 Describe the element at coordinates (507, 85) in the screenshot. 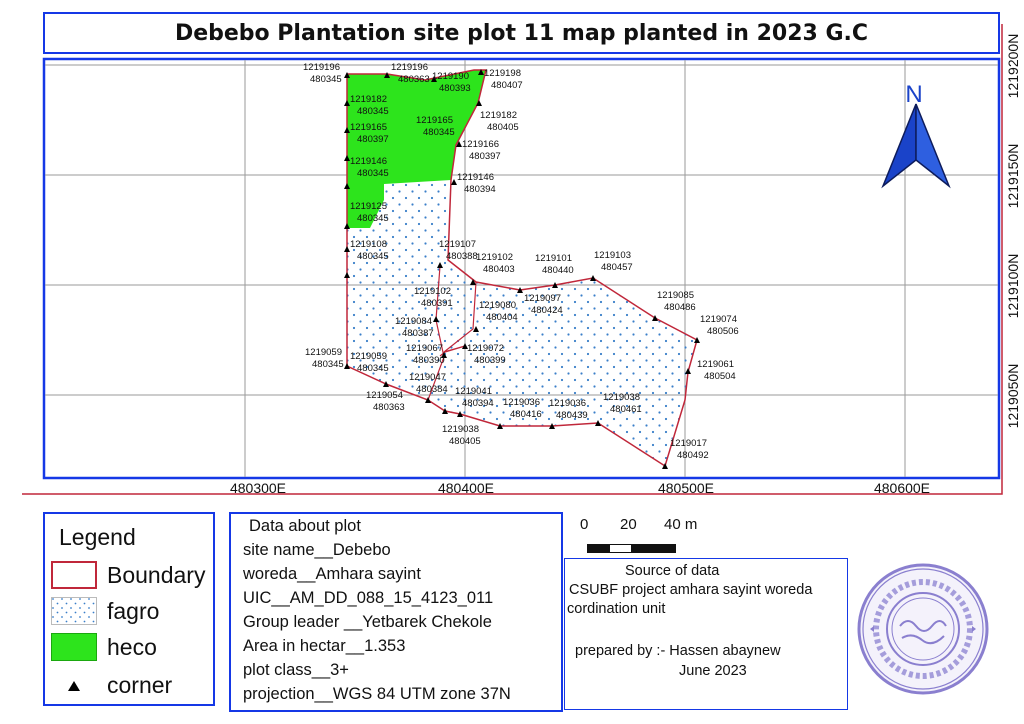

I see `point-easting-label: 480407` at that location.